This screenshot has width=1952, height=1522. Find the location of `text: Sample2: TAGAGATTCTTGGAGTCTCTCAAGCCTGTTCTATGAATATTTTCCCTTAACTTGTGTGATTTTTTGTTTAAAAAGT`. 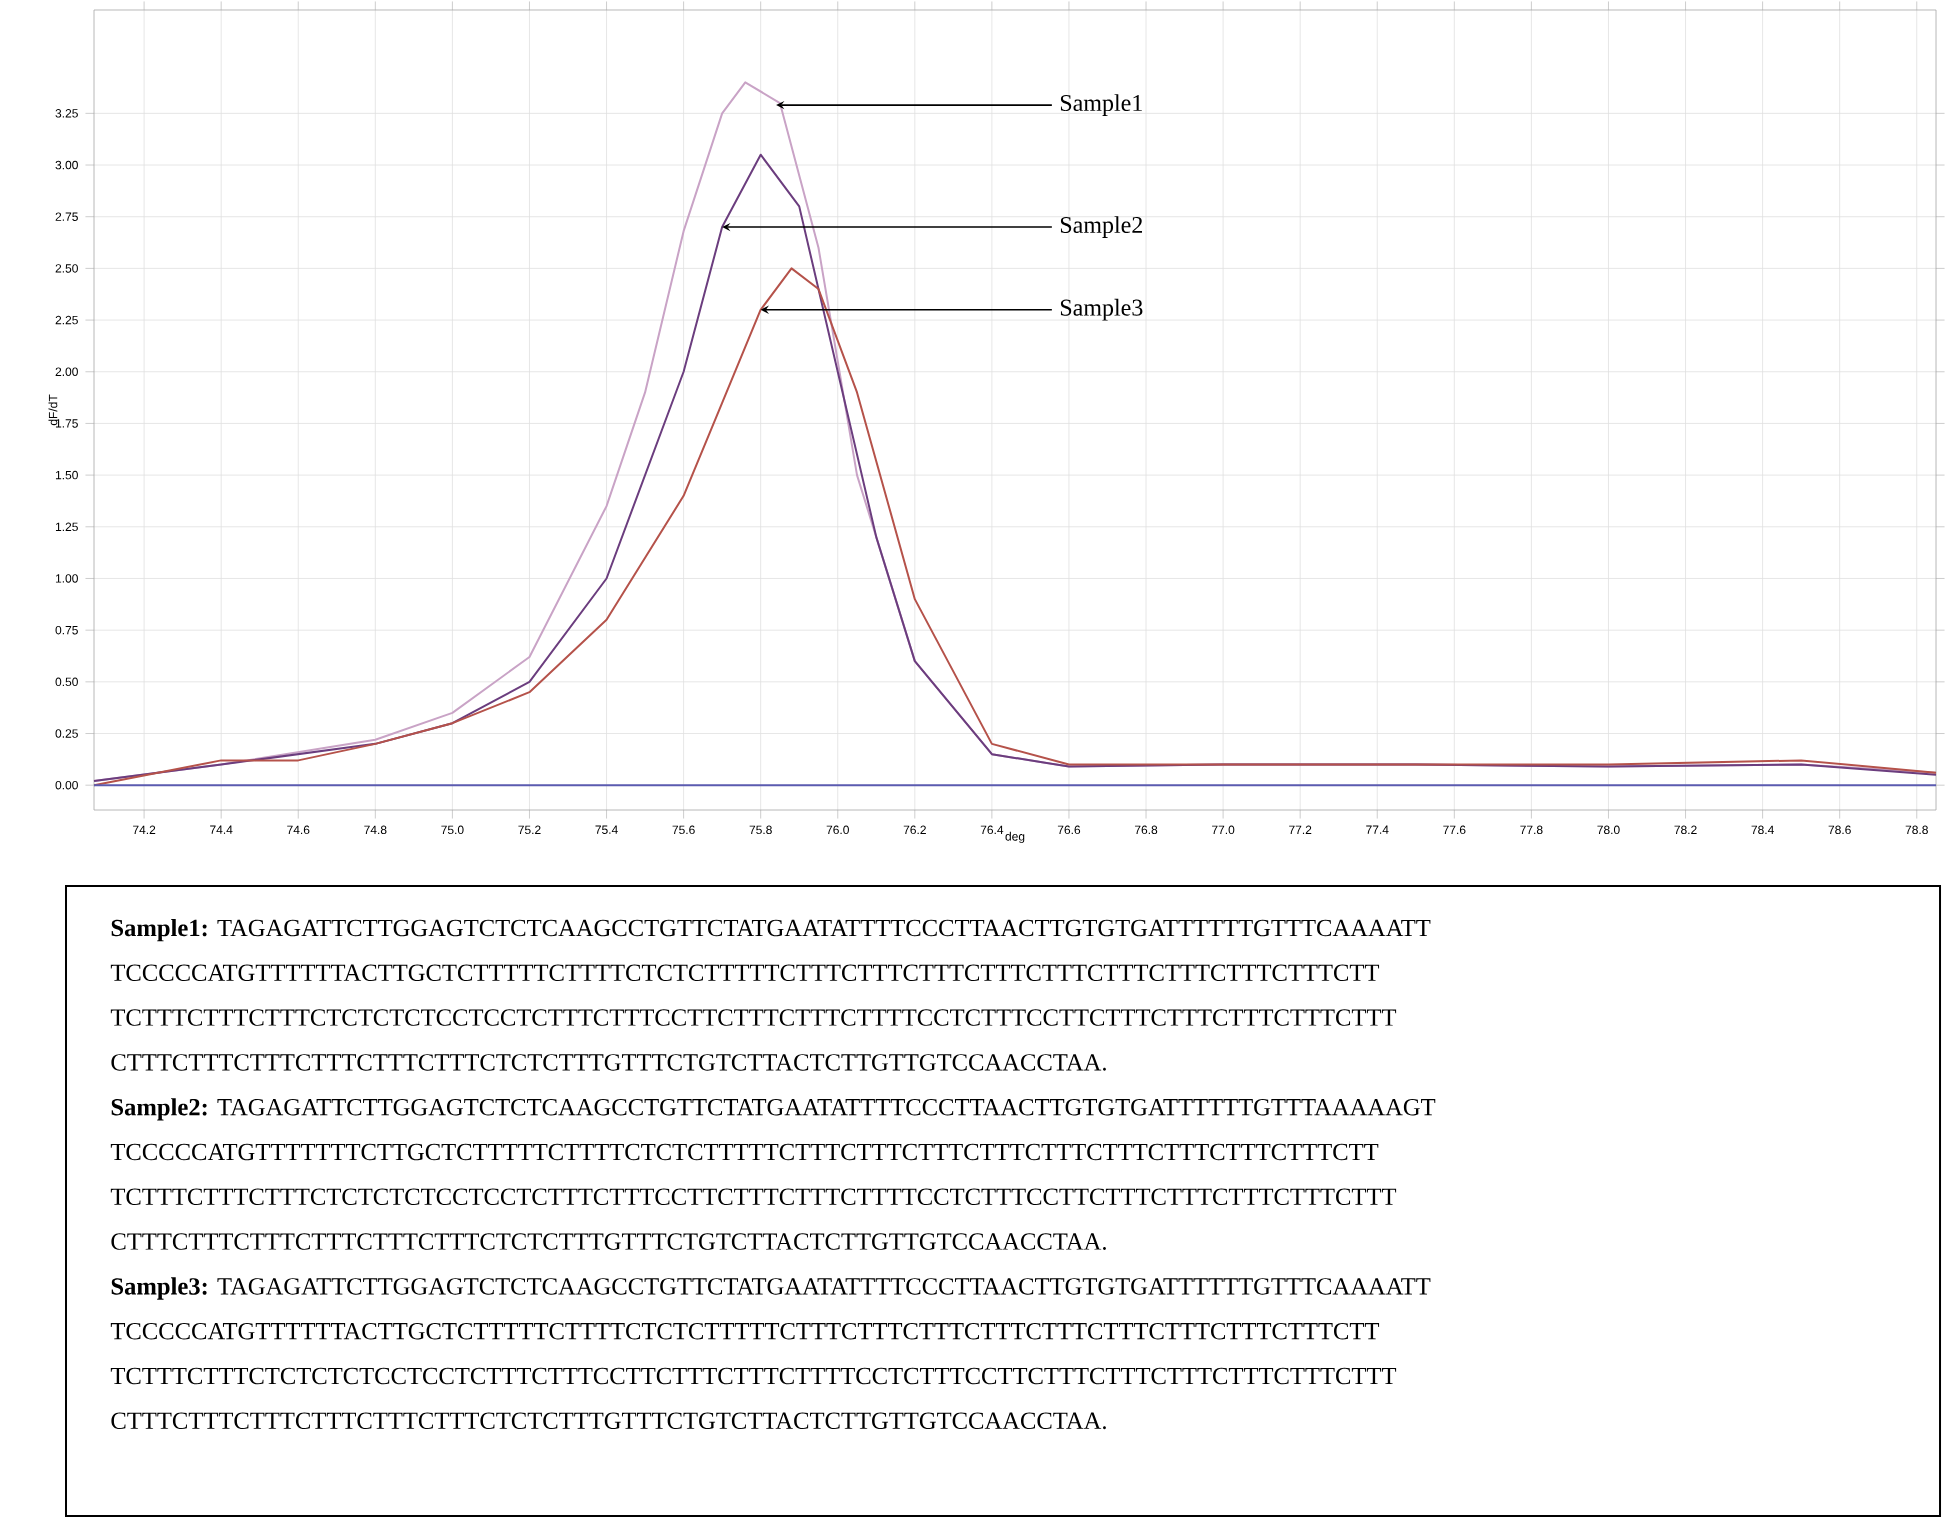

text: Sample2: TAGAGATTCTTGGAGTCTCTCAAGCCTGTTCTATGAATATTTTCCCTTAACTTGTGTGATTTTTTGTTTAAAAAGT is located at coordinates (773, 1109).